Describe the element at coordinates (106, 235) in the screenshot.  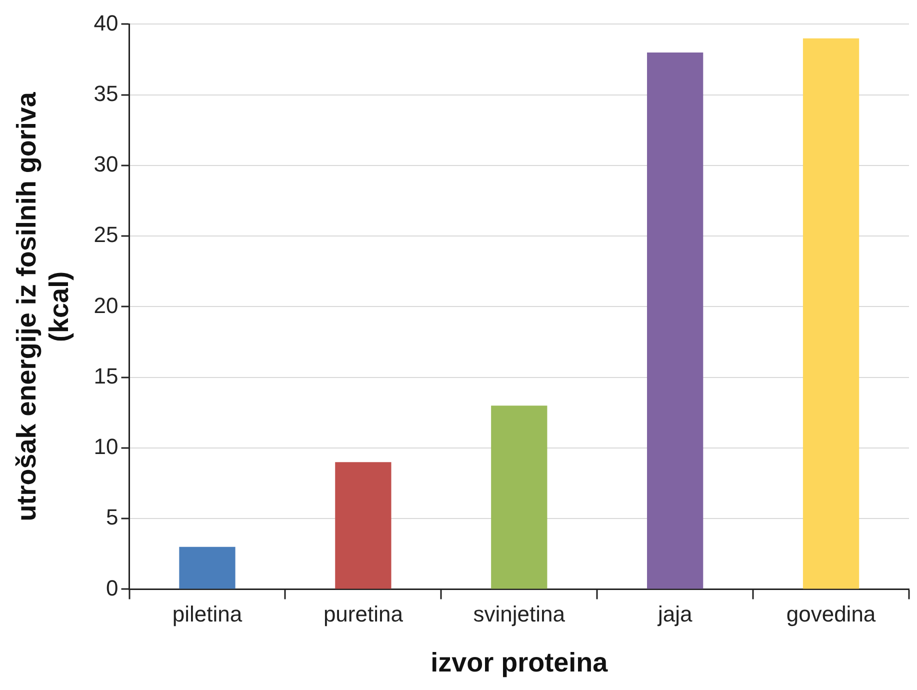
I see `y-tick-label: 25` at that location.